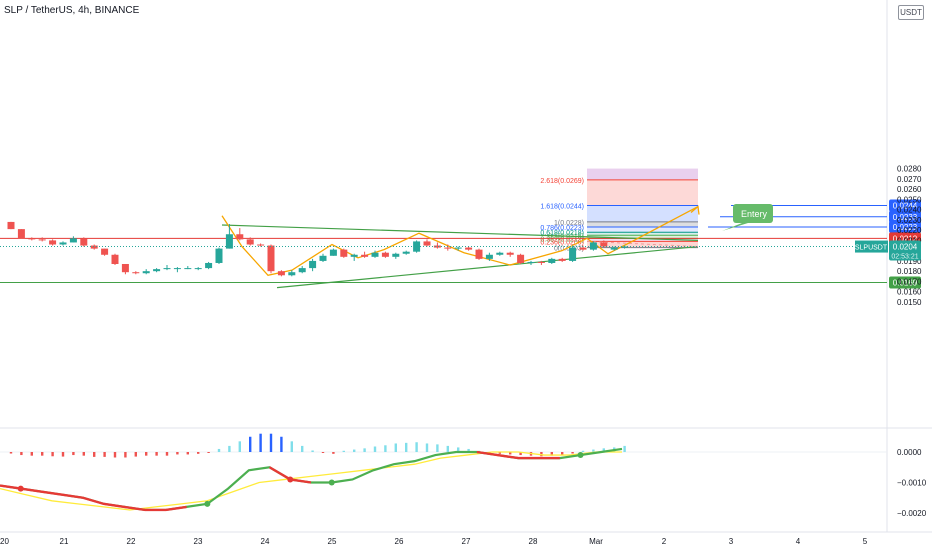 The width and height of the screenshot is (932, 550). I want to click on bar-countdown: 02:53:21, so click(904, 257).